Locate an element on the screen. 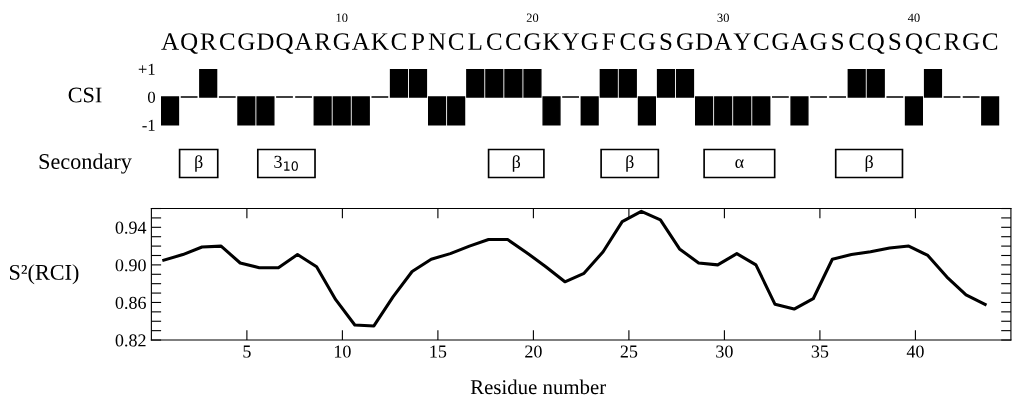  x-tick-label: P is located at coordinates (417, 41).